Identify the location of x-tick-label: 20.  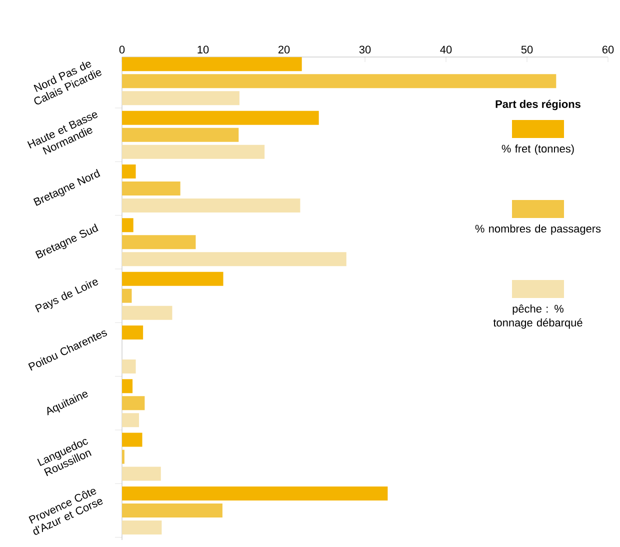
(284, 50).